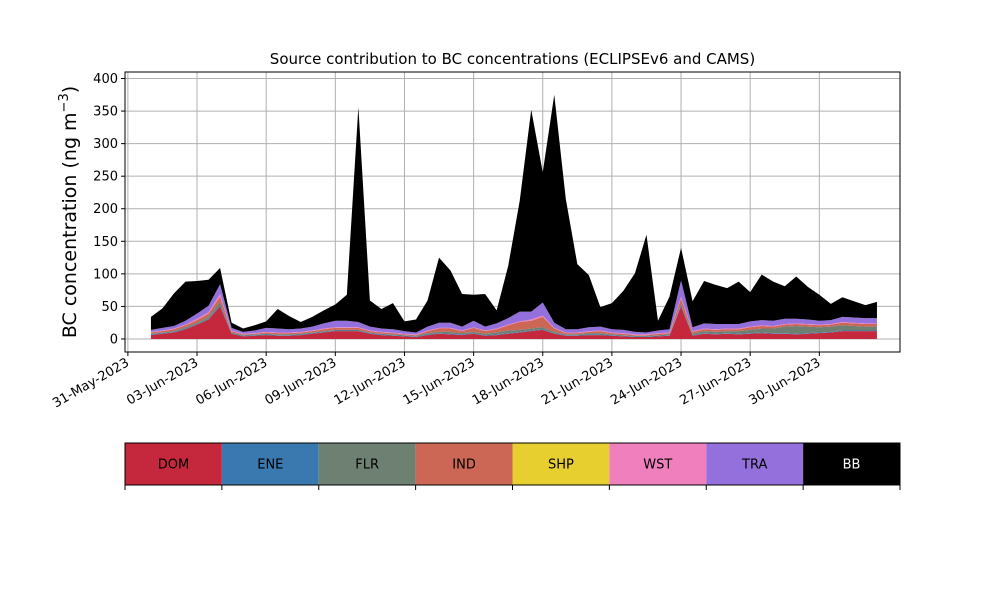 This screenshot has height=600, width=1000. Describe the element at coordinates (162, 381) in the screenshot. I see `x-tick-label: 03-Jun-2023` at that location.